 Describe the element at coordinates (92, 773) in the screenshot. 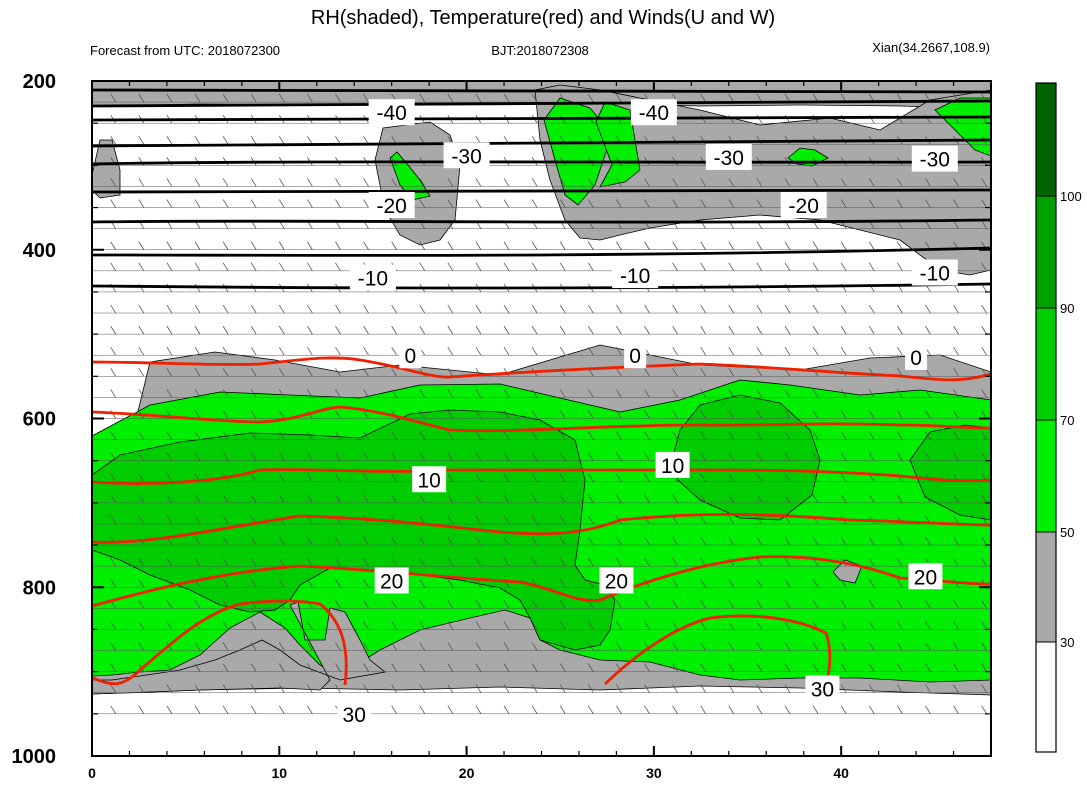

I see `x-tick-label: 0` at that location.